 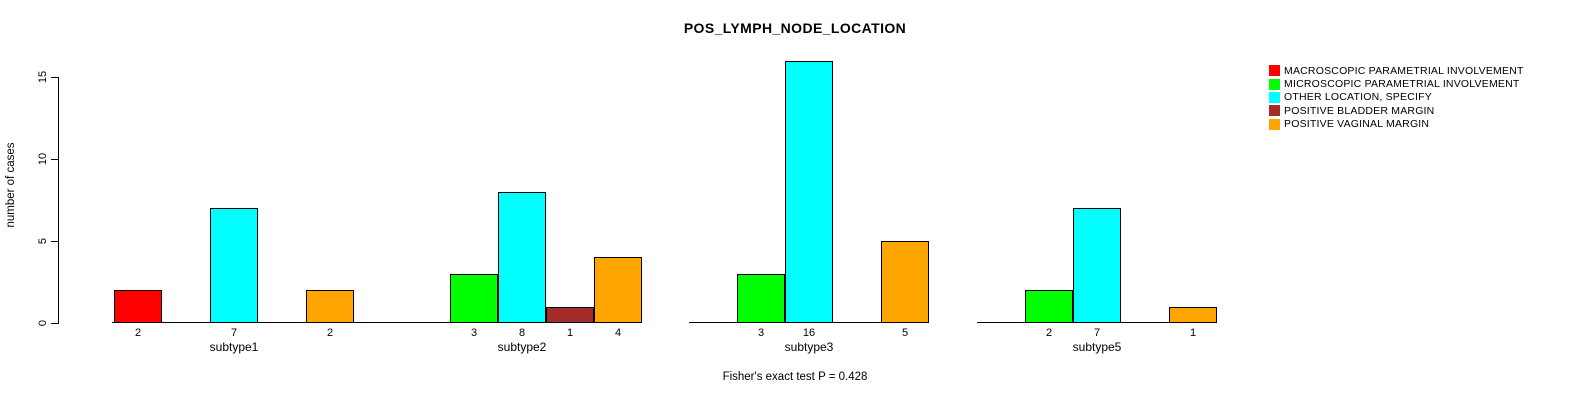 What do you see at coordinates (1404, 70) in the screenshot?
I see `legend-label: MACROSCOPIC PARAMETRIAL INVOLVEMENT` at bounding box center [1404, 70].